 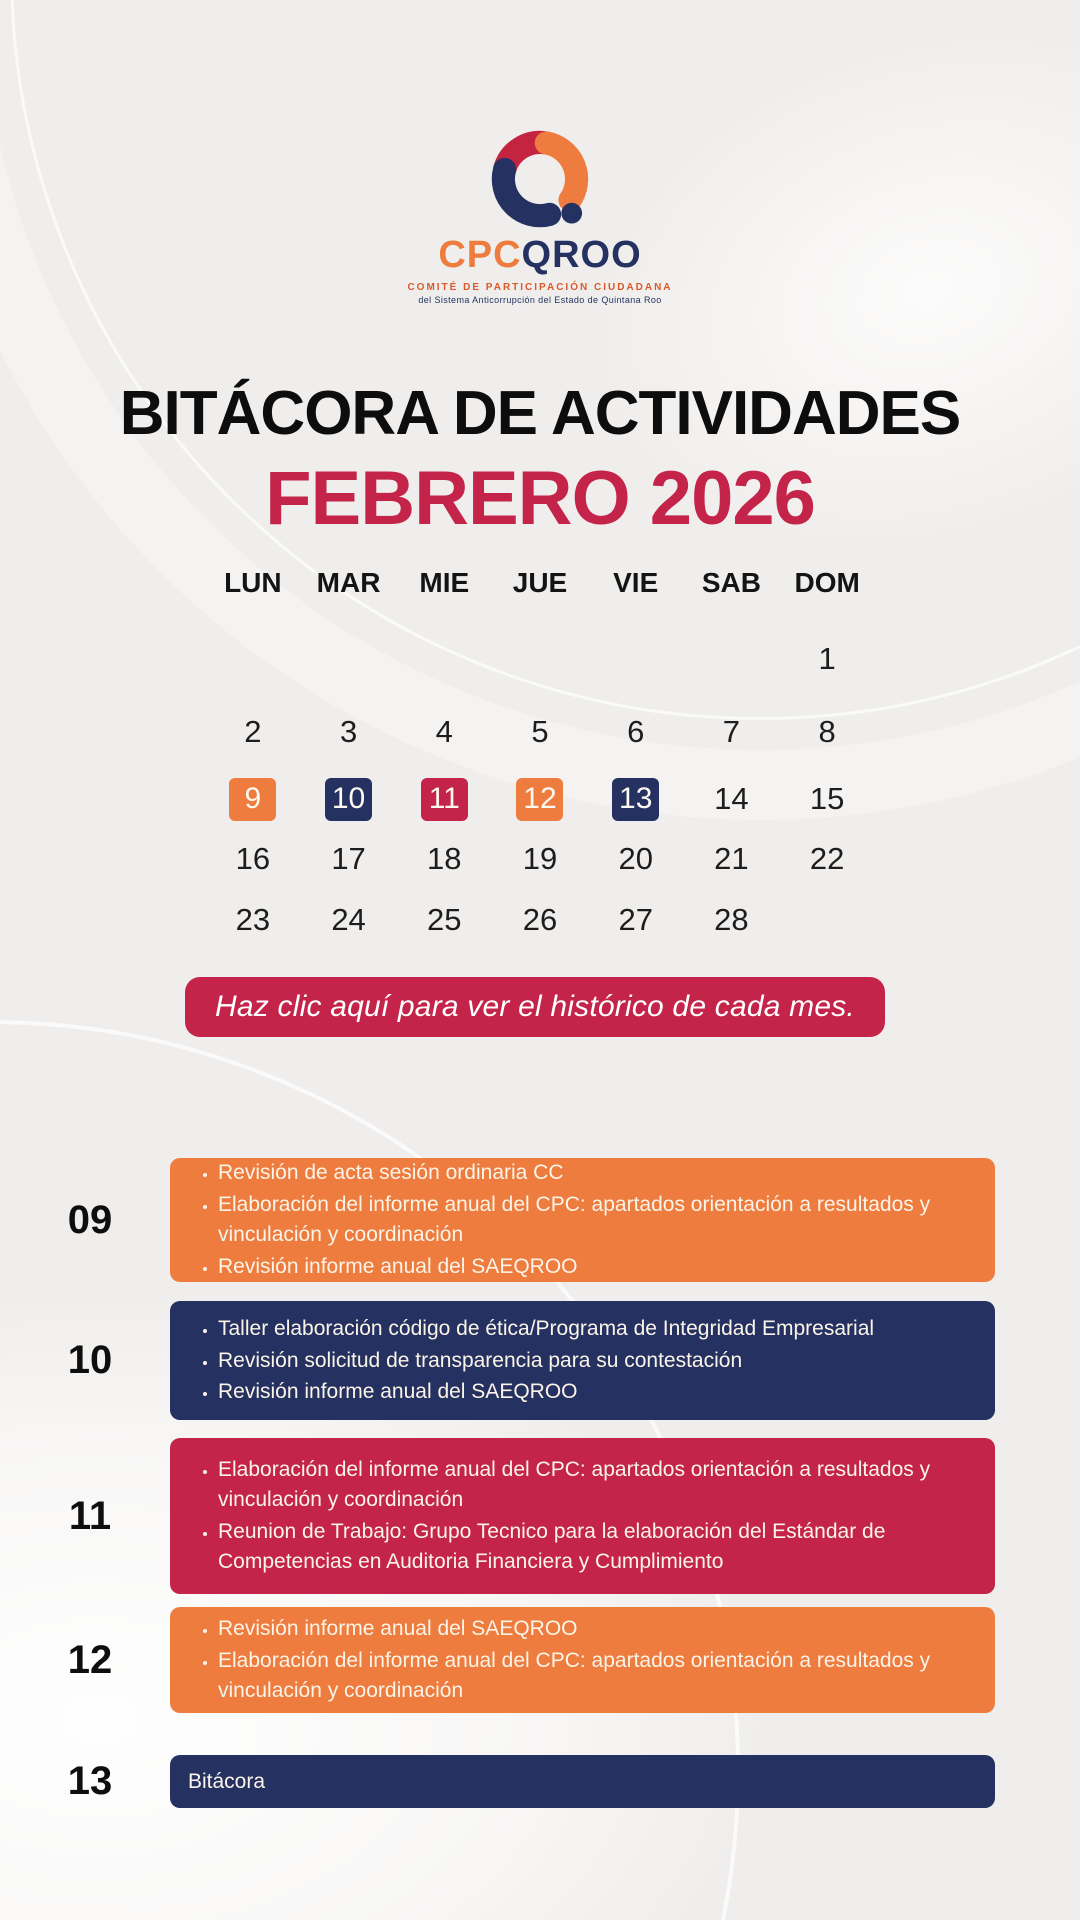 What do you see at coordinates (827, 731) in the screenshot?
I see `calendar-day-number: 8` at bounding box center [827, 731].